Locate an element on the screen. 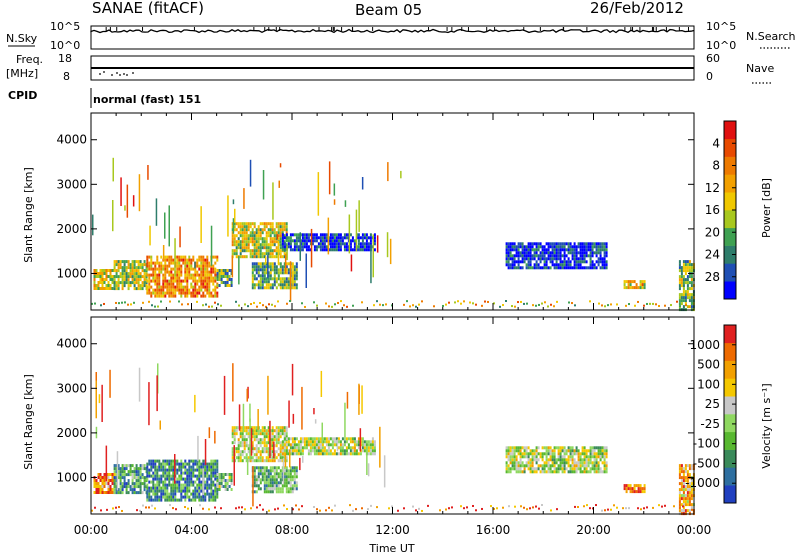 The image size is (800, 554). y-tick-label: 3000 is located at coordinates (71, 184).